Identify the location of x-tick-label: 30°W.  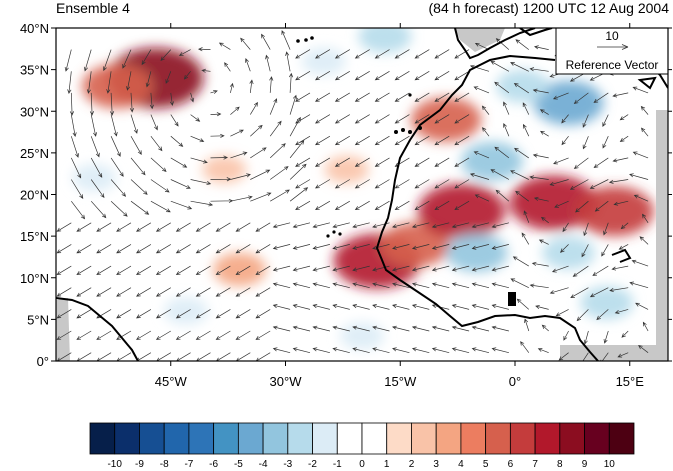
(286, 381).